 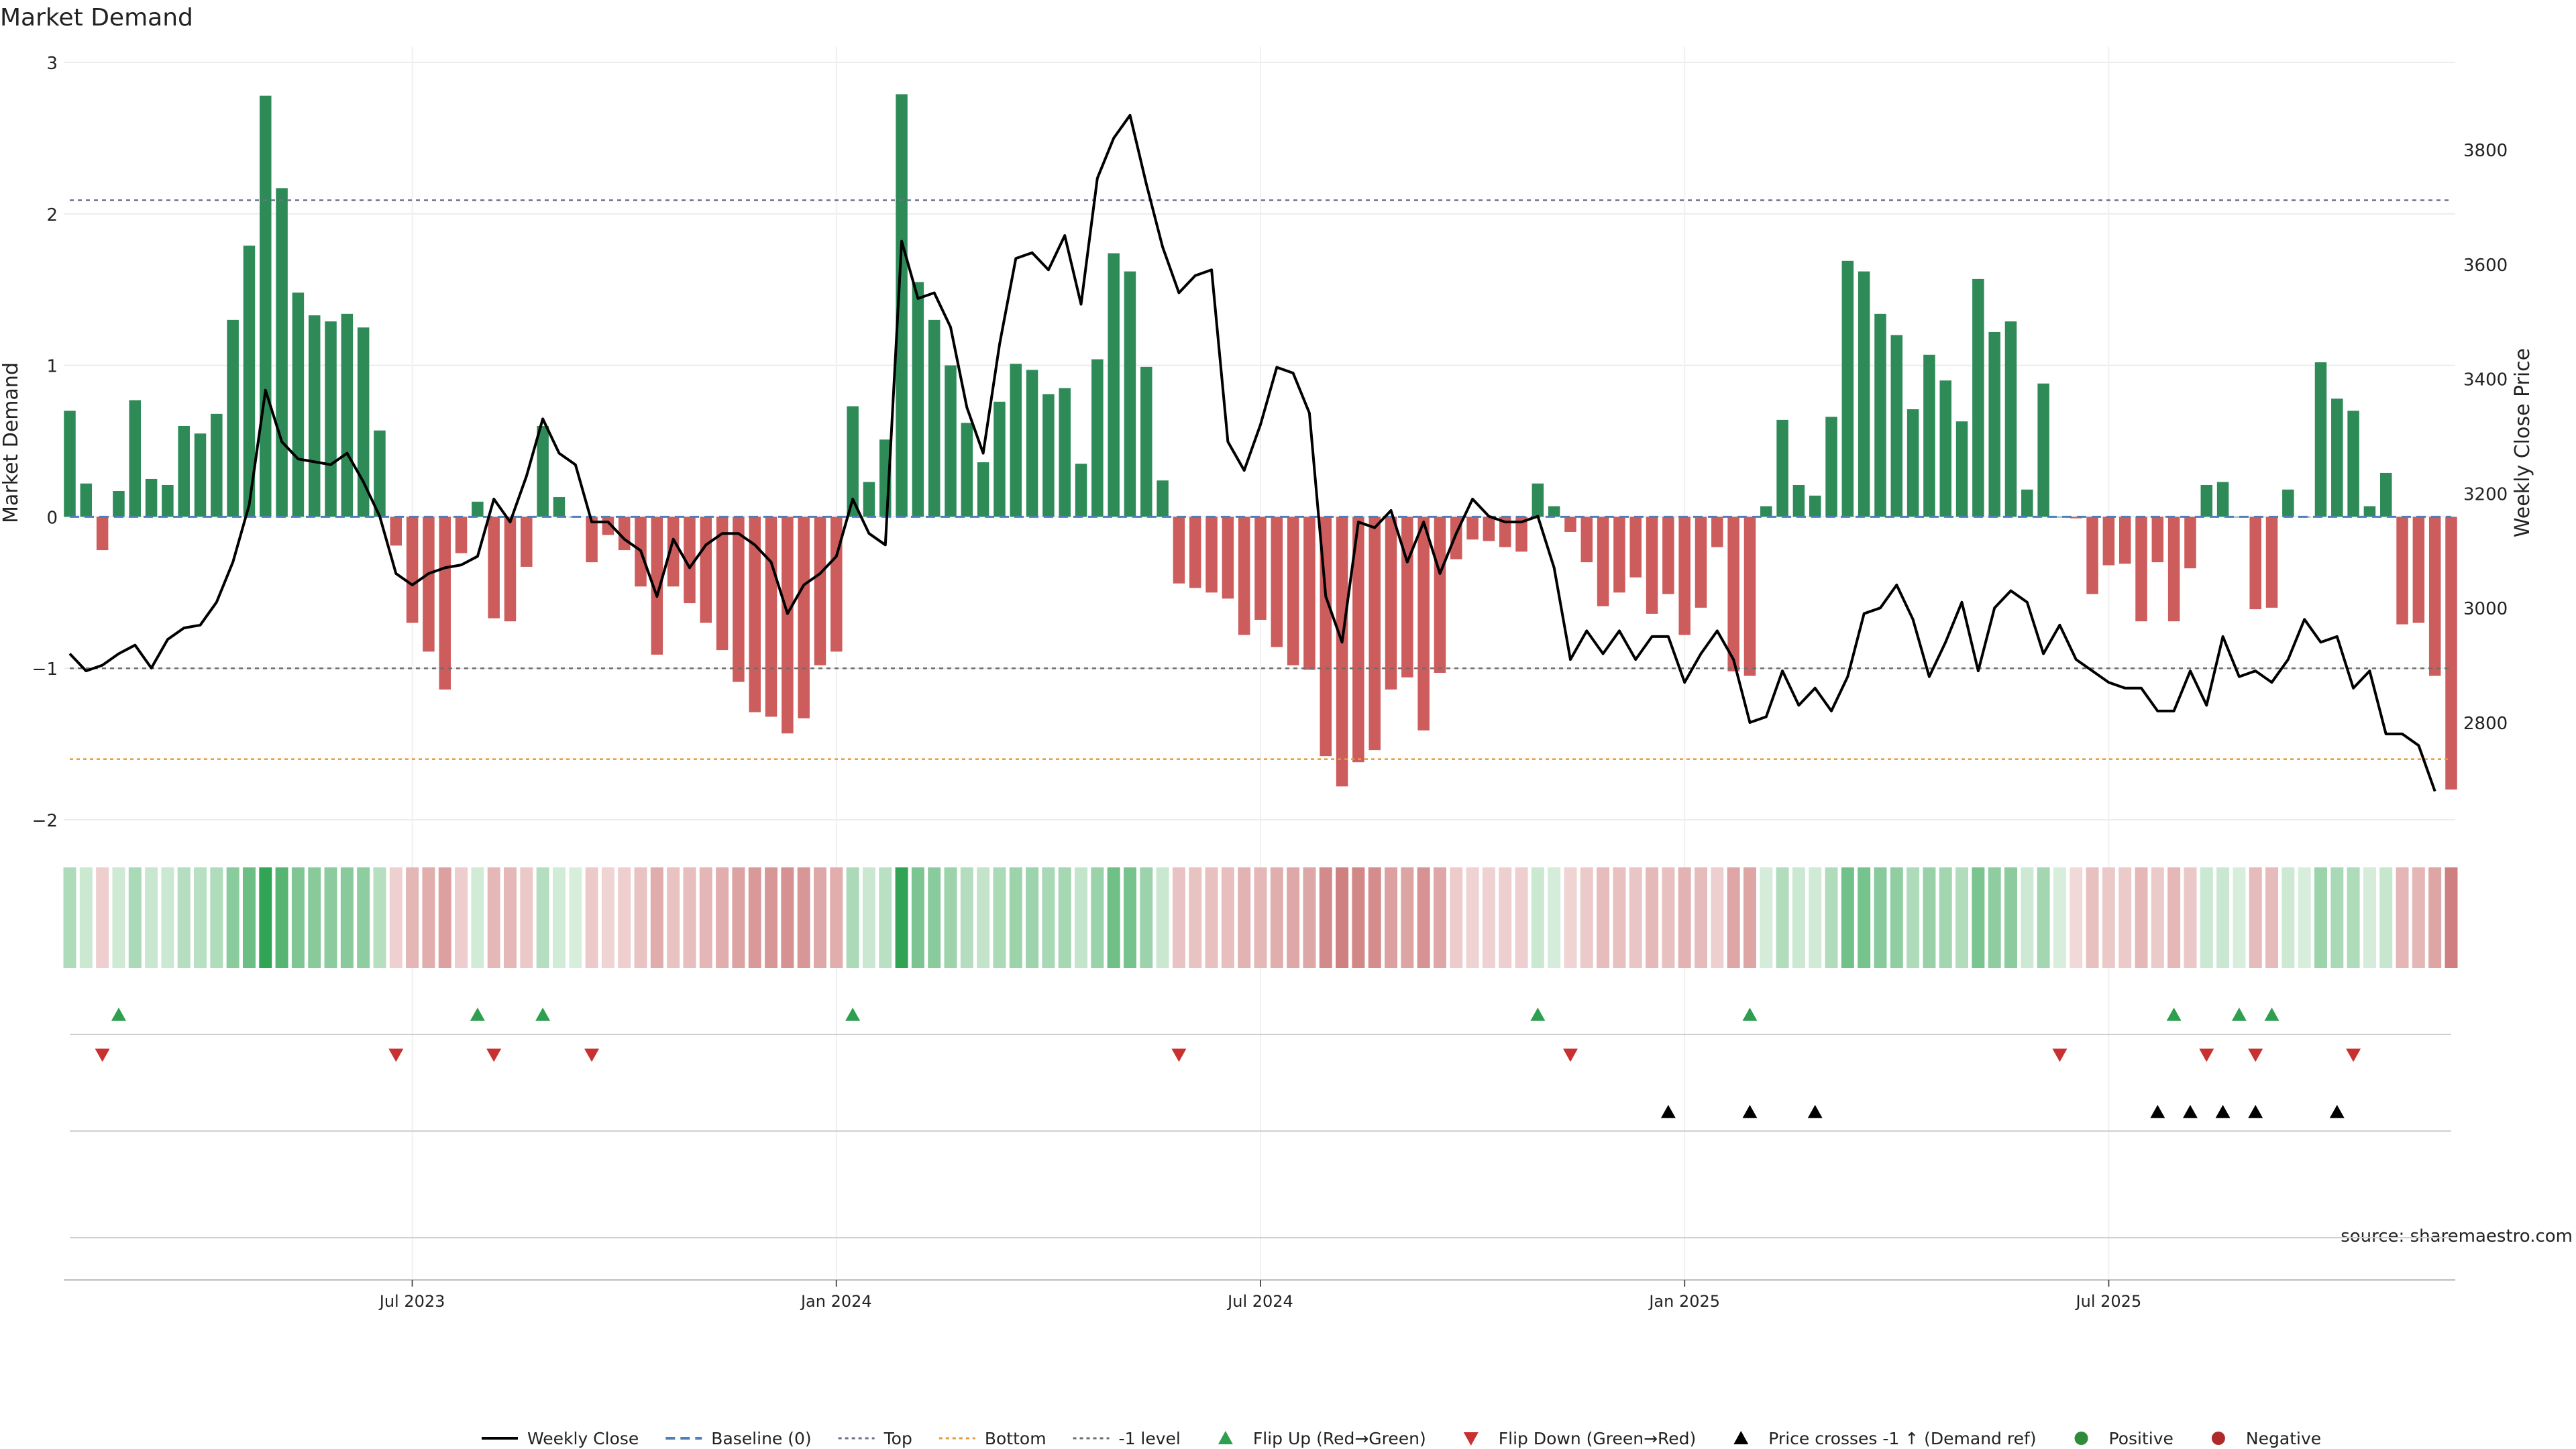 I want to click on legend-label: -1 level, so click(x=1150, y=1438).